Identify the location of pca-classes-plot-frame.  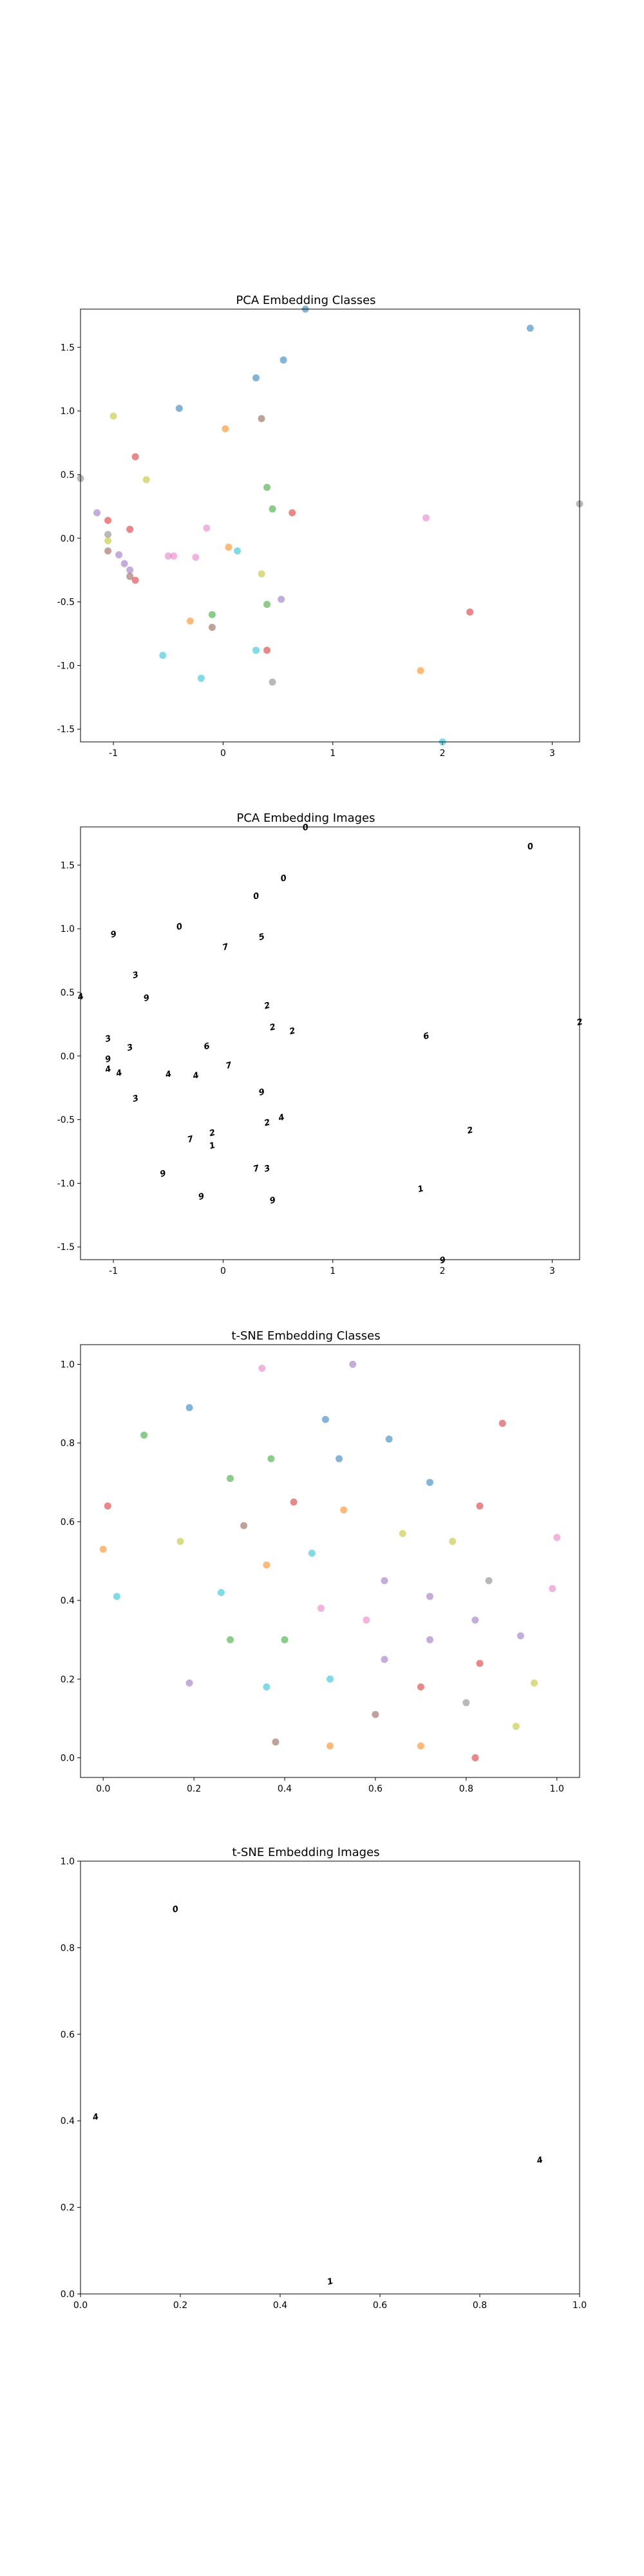
(330, 525).